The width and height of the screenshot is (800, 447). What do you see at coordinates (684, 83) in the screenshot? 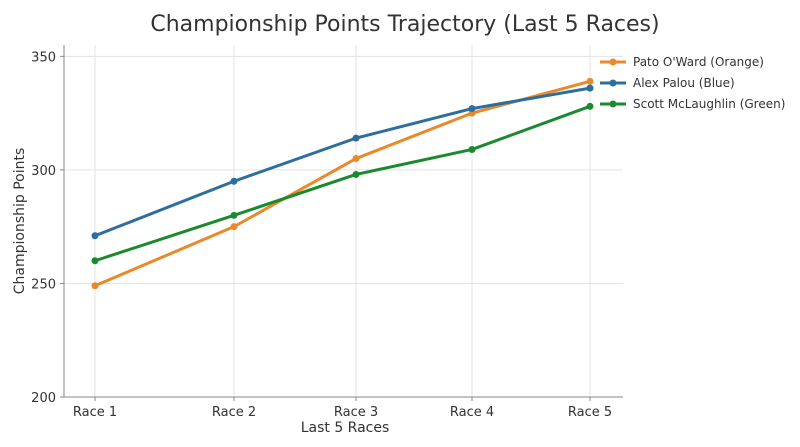
I see `legend-label: Alex Palou (Blue)` at bounding box center [684, 83].